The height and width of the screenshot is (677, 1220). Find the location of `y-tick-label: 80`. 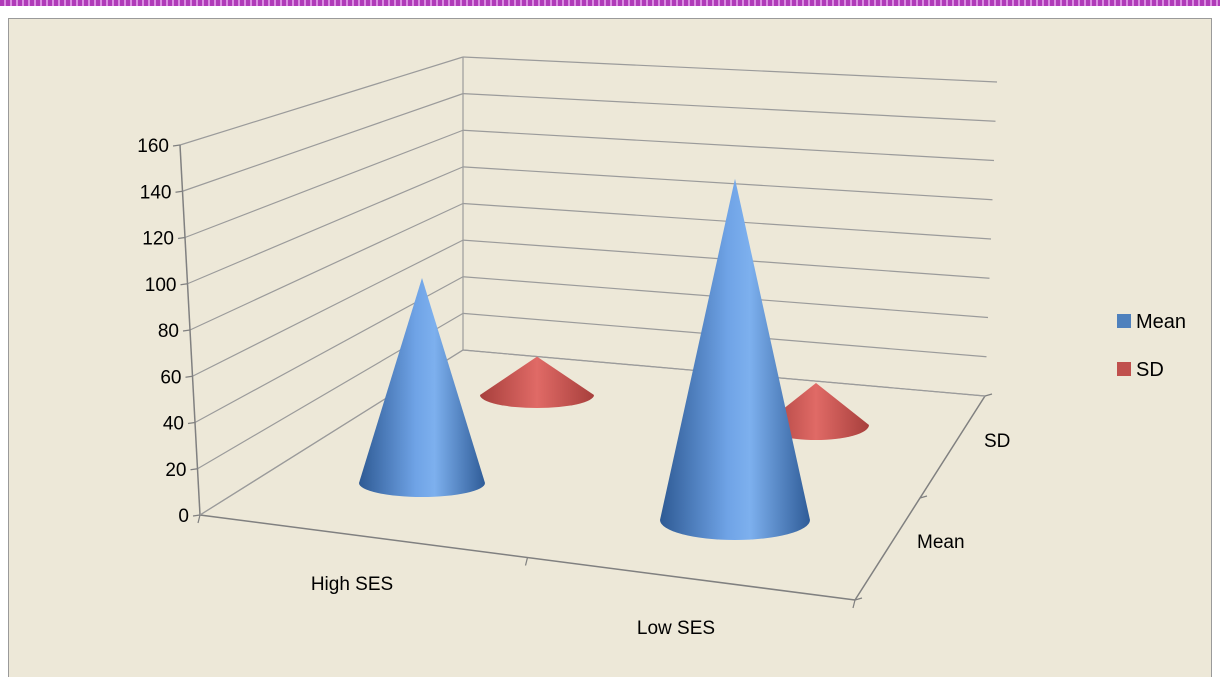

y-tick-label: 80 is located at coordinates (168, 331).